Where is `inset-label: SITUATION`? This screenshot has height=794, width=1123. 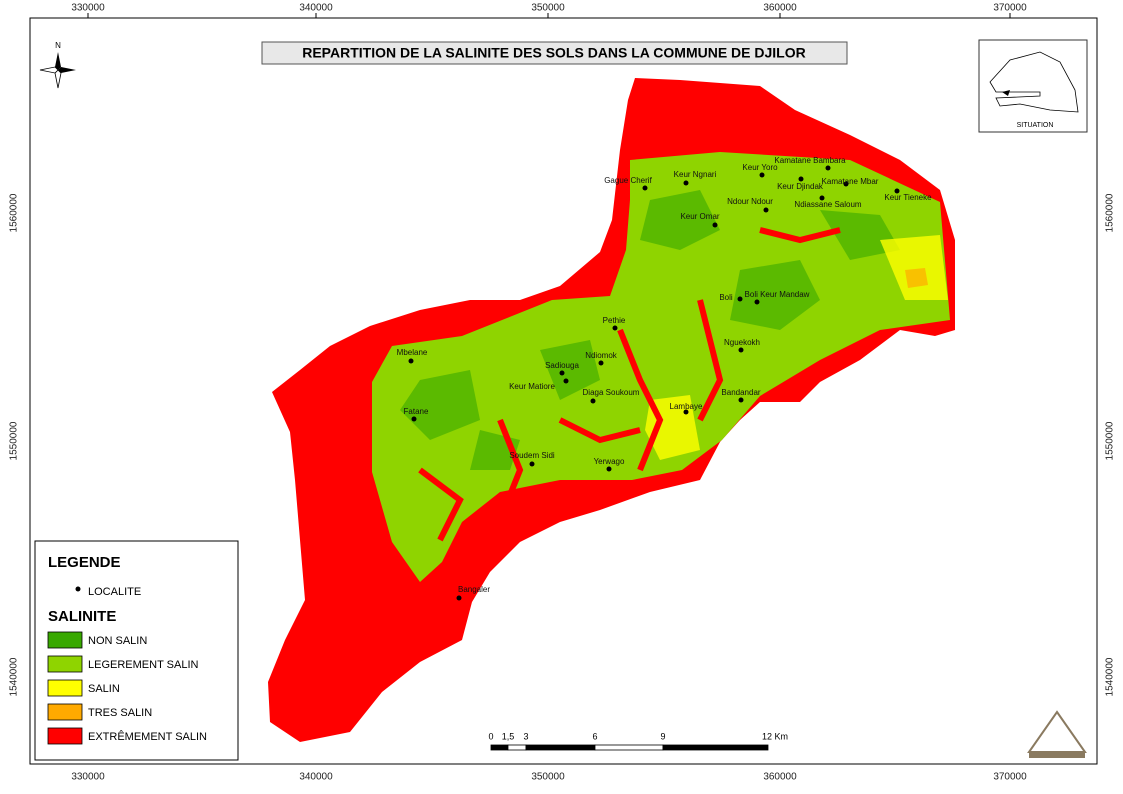 inset-label: SITUATION is located at coordinates (1035, 125).